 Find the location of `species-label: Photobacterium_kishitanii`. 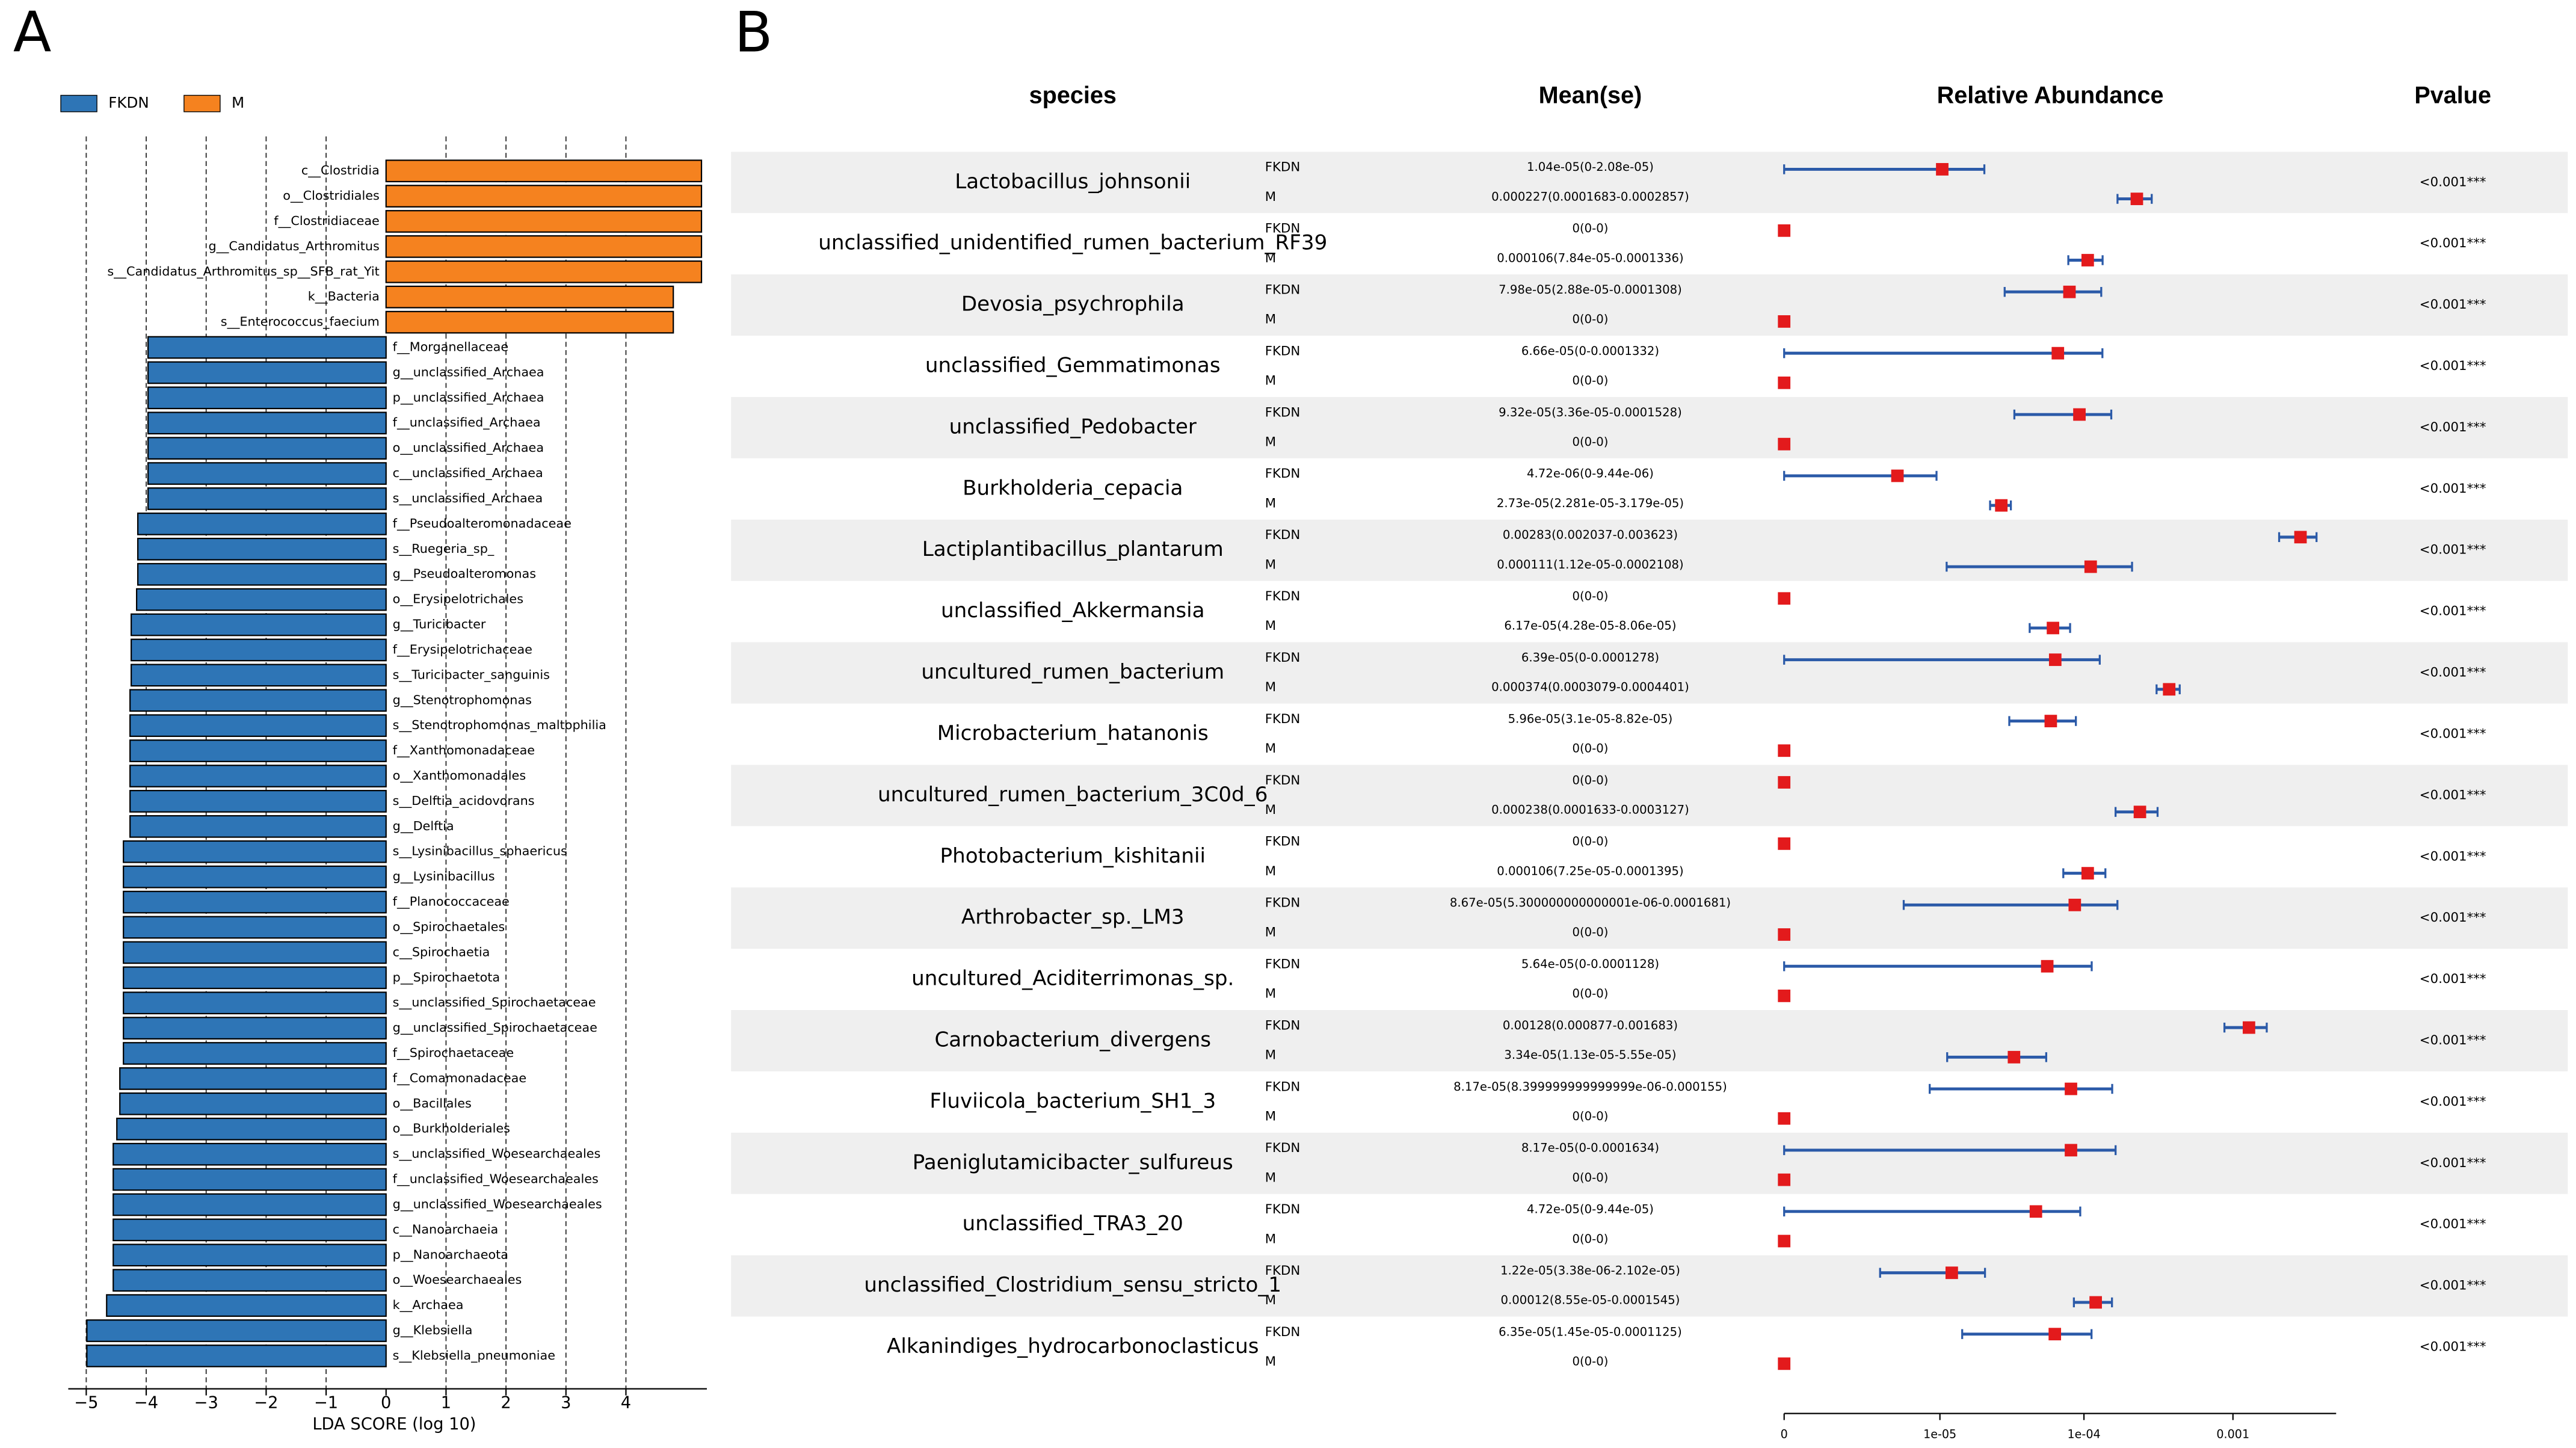

species-label: Photobacterium_kishitanii is located at coordinates (1073, 856).